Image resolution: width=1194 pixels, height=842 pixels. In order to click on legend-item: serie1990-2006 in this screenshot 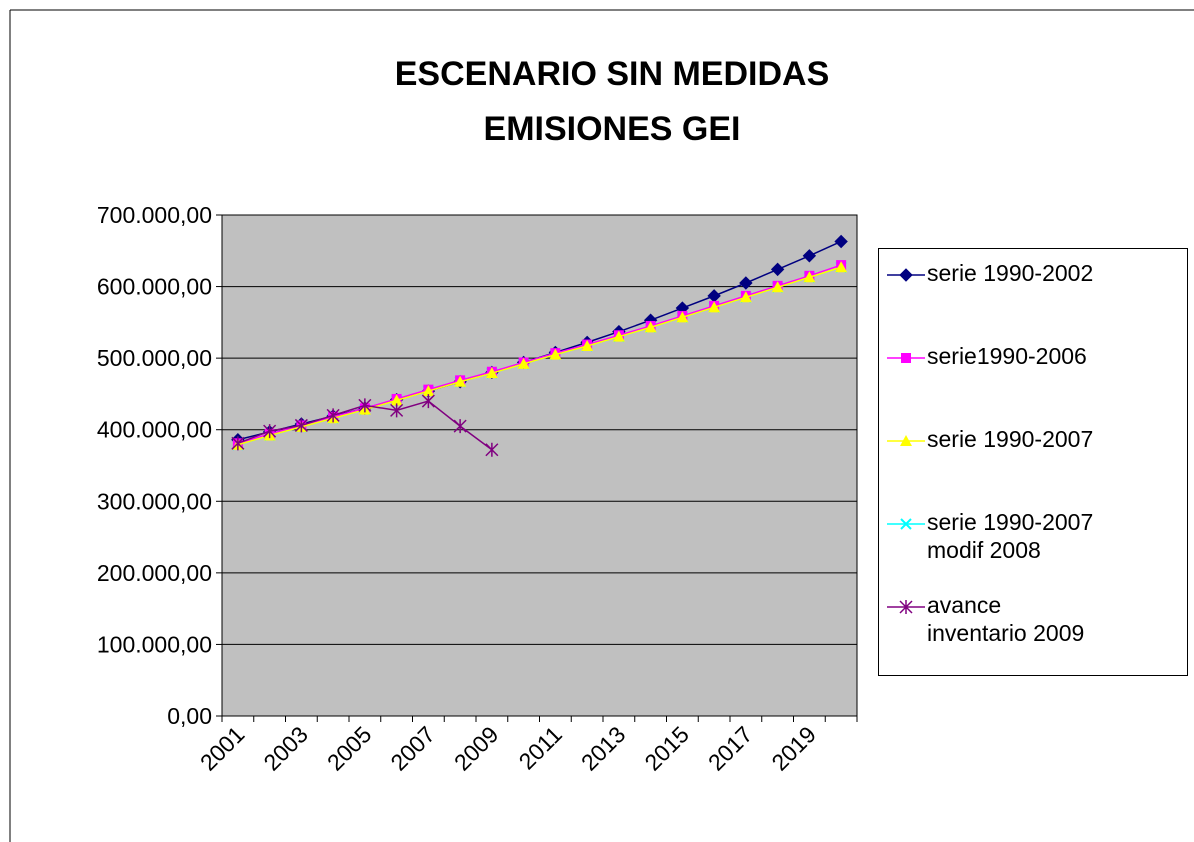, I will do `click(1036, 383)`.